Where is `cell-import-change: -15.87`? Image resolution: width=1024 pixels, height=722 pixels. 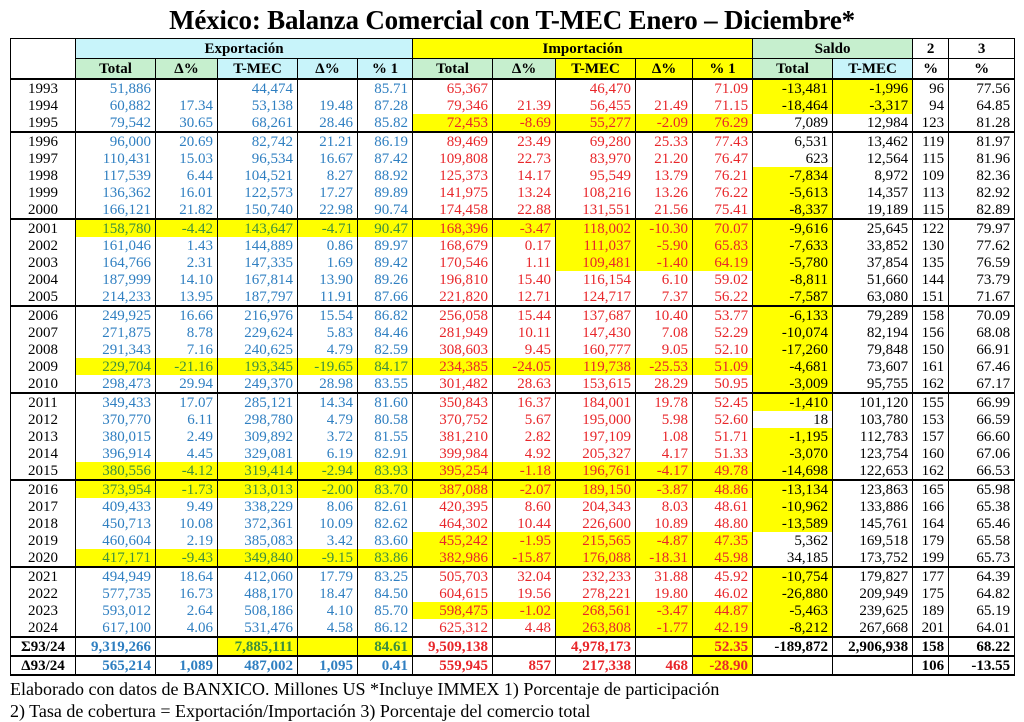 cell-import-change: -15.87 is located at coordinates (524, 558).